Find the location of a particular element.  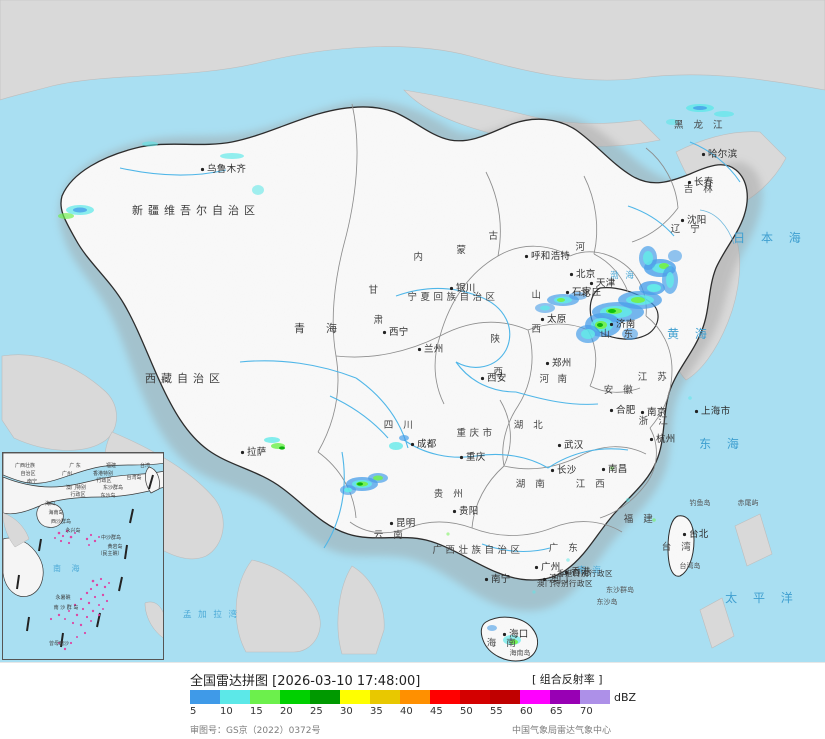

province-label: 古 is located at coordinates (494, 236).